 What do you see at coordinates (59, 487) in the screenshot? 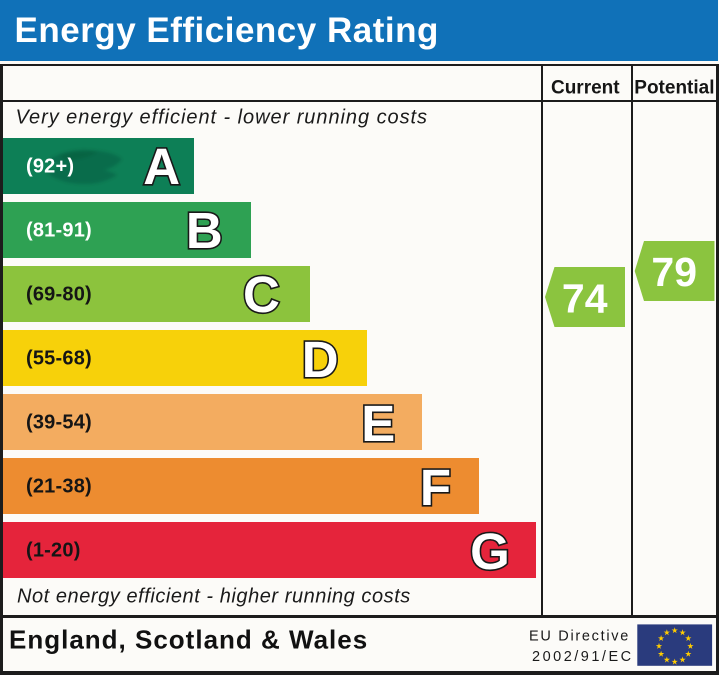
I see `svg-text: (21-38)` at bounding box center [59, 487].